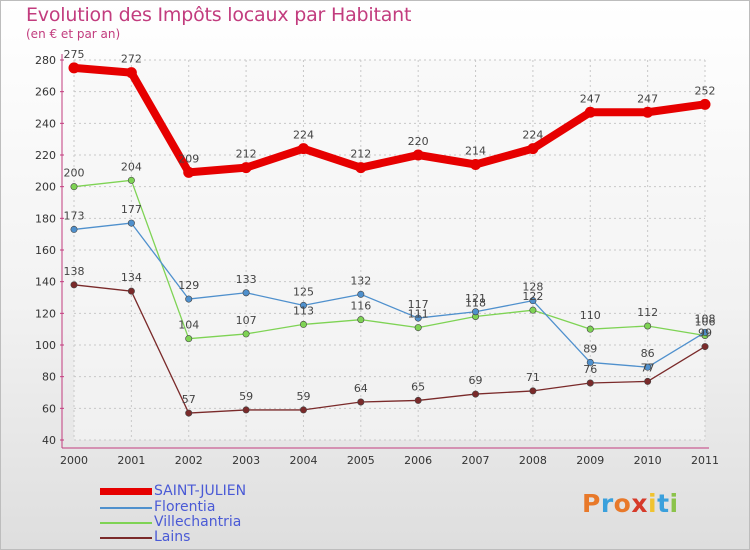 Image resolution: width=750 pixels, height=550 pixels. Describe the element at coordinates (200, 491) in the screenshot. I see `legend-item-saint-julien: SAINT-JULIEN` at that location.